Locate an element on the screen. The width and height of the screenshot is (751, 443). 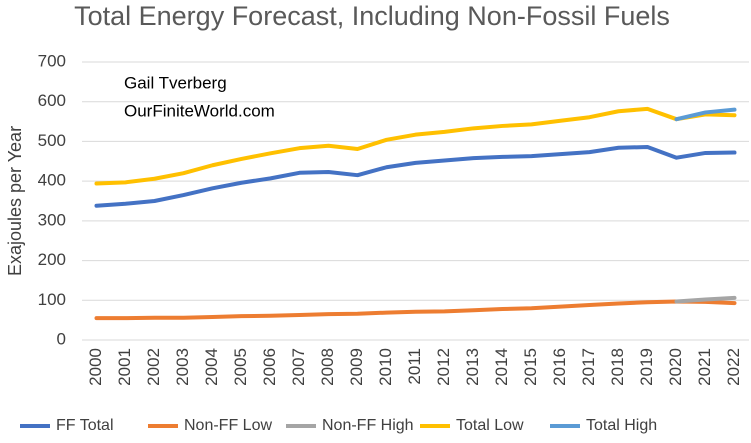
y-tick-label: 100 is located at coordinates (52, 299).